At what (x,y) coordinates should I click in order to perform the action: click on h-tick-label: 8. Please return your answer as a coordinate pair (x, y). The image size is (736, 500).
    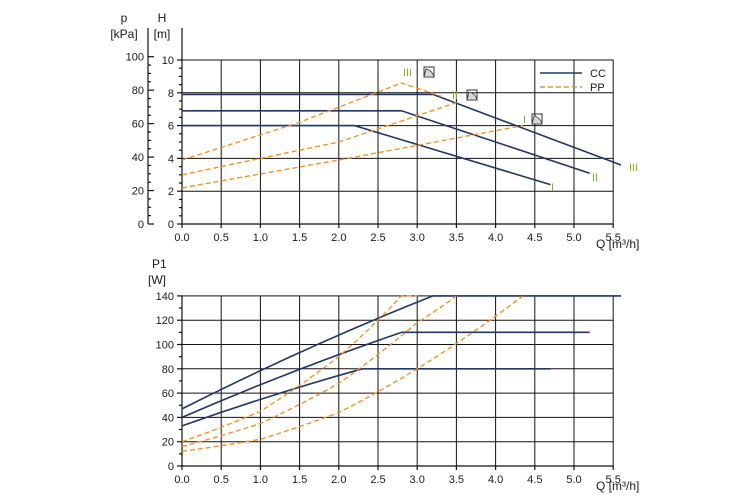
    Looking at the image, I should click on (171, 94).